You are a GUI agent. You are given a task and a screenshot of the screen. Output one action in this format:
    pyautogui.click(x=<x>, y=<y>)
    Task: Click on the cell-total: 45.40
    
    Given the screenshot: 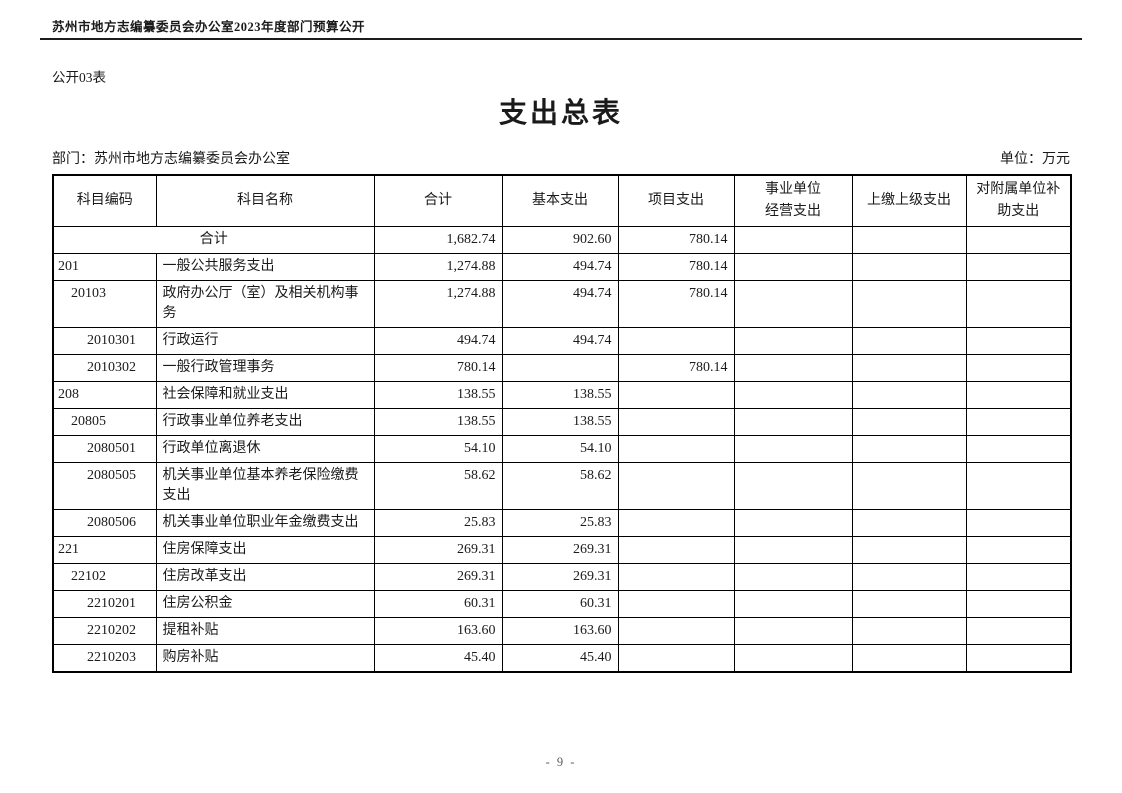 What is the action you would take?
    pyautogui.click(x=438, y=657)
    